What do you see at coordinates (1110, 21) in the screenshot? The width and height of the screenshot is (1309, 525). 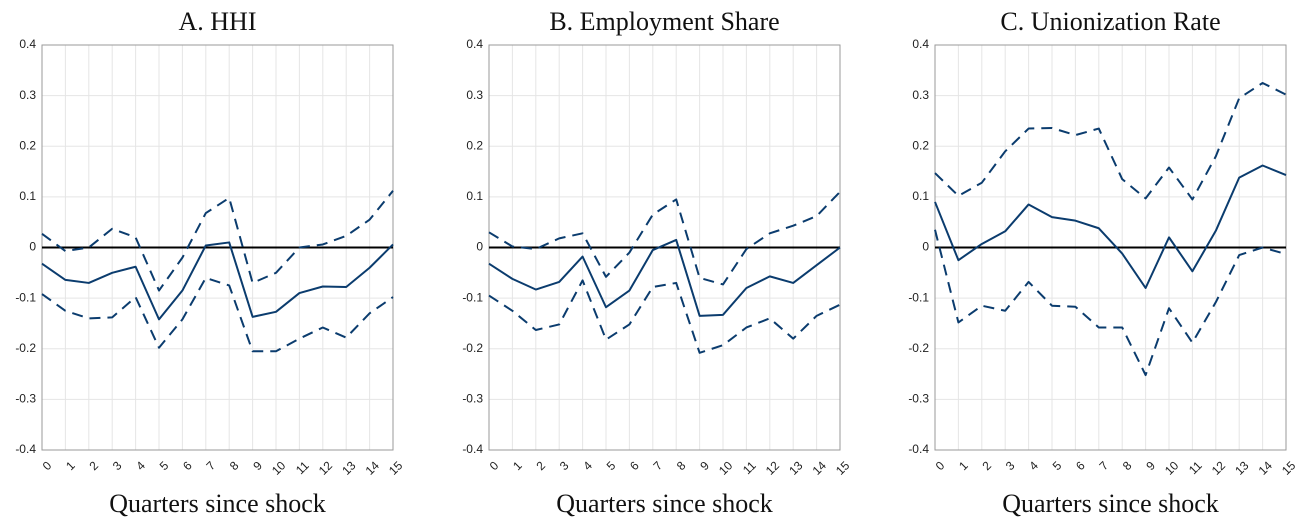 I see `panel-title: C. Unionization Rate` at bounding box center [1110, 21].